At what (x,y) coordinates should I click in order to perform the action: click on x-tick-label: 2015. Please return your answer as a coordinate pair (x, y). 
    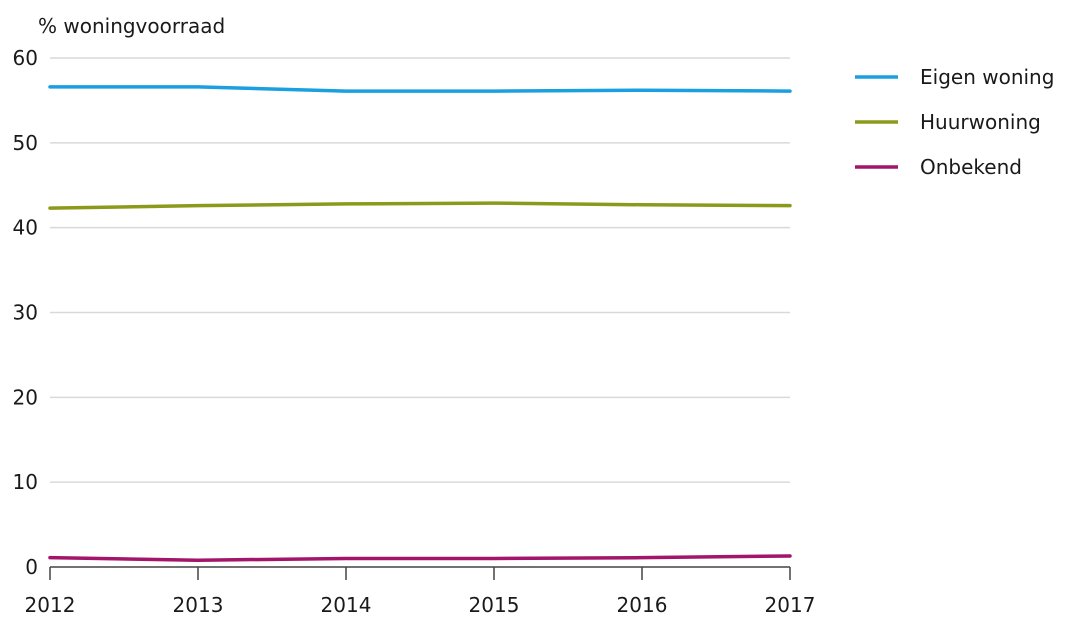
    Looking at the image, I should click on (494, 605).